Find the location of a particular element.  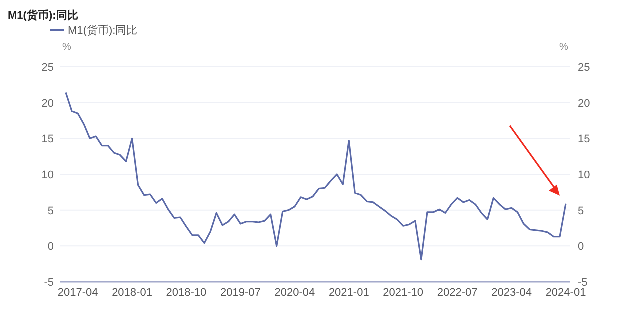

x-tick-label: 2023-04 is located at coordinates (512, 293).